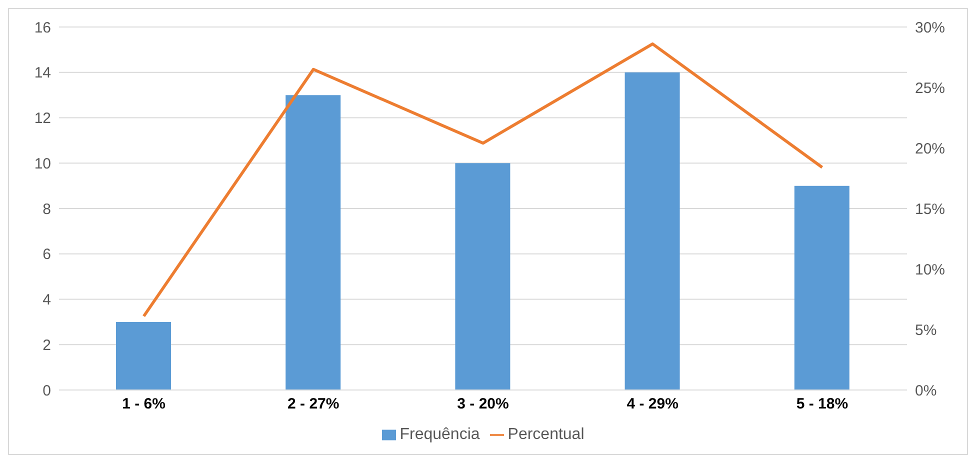 The image size is (978, 463). What do you see at coordinates (46, 391) in the screenshot?
I see `y-tick-label: 0` at bounding box center [46, 391].